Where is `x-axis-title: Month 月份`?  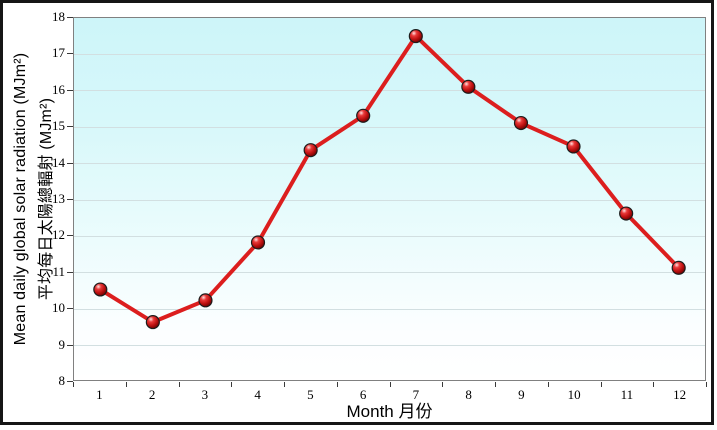 x-axis-title: Month 月份 is located at coordinates (389, 411).